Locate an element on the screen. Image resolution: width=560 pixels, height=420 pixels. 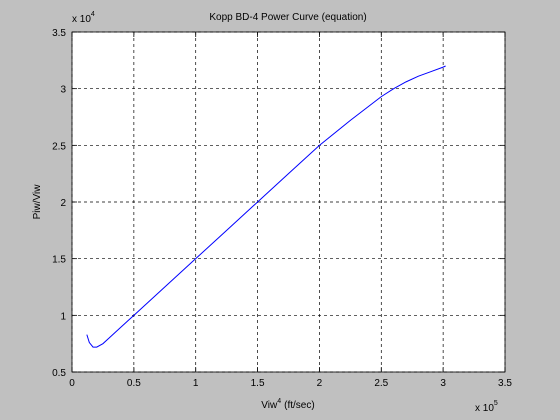
y-axis-label: Piw/Viw is located at coordinates (37, 202).